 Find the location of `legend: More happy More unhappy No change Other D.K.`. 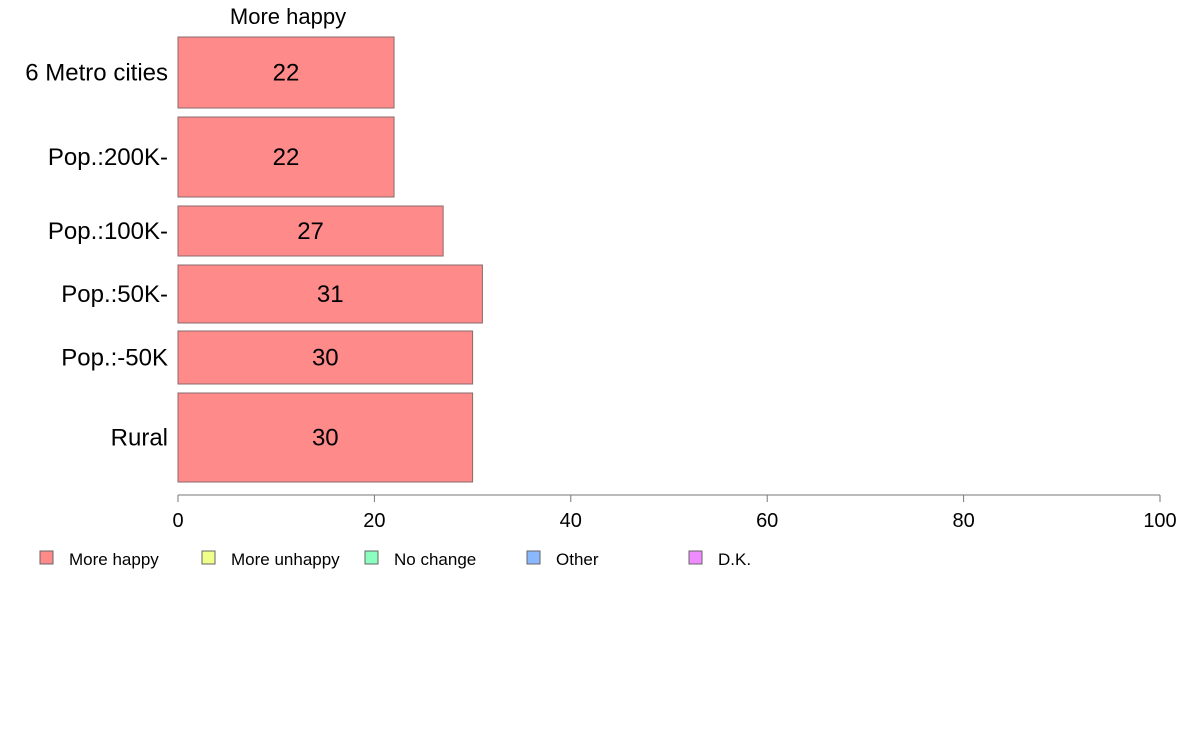

legend: More happy More unhappy No change Other D.K. is located at coordinates (395, 559).